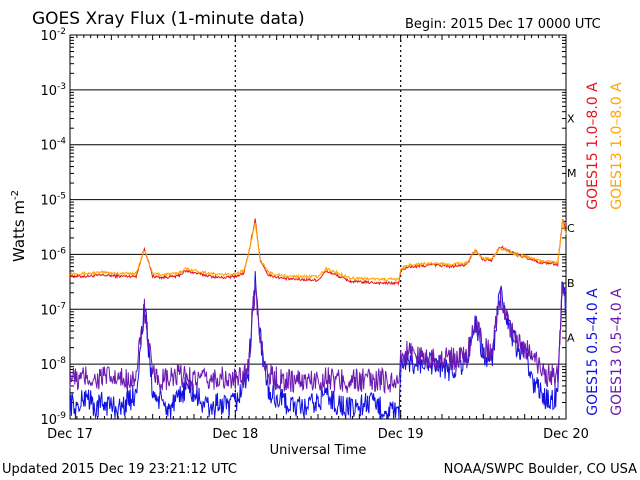 The image size is (640, 480). What do you see at coordinates (53, 227) in the screenshot?
I see `y-tick-labels: 10⁻² 10⁻³ 10⁻⁴ 10⁻⁵ 10⁻⁶ 10⁻⁷ 10⁻⁸ 10⁻⁹` at bounding box center [53, 227].